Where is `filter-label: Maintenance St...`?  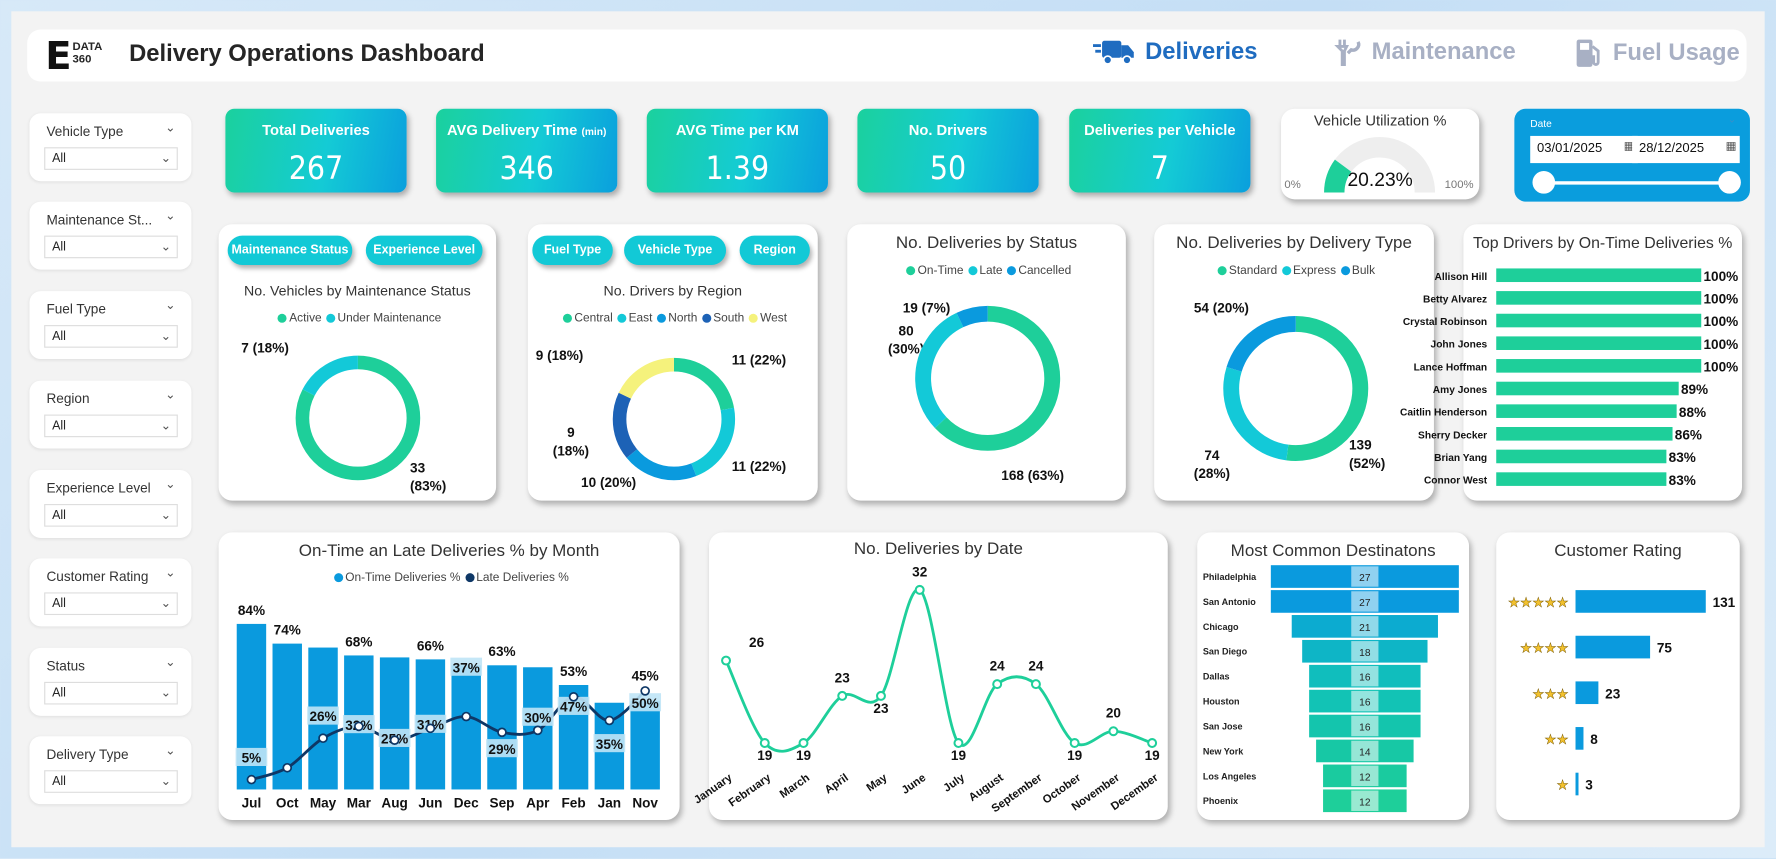 filter-label: Maintenance St... is located at coordinates (99, 219).